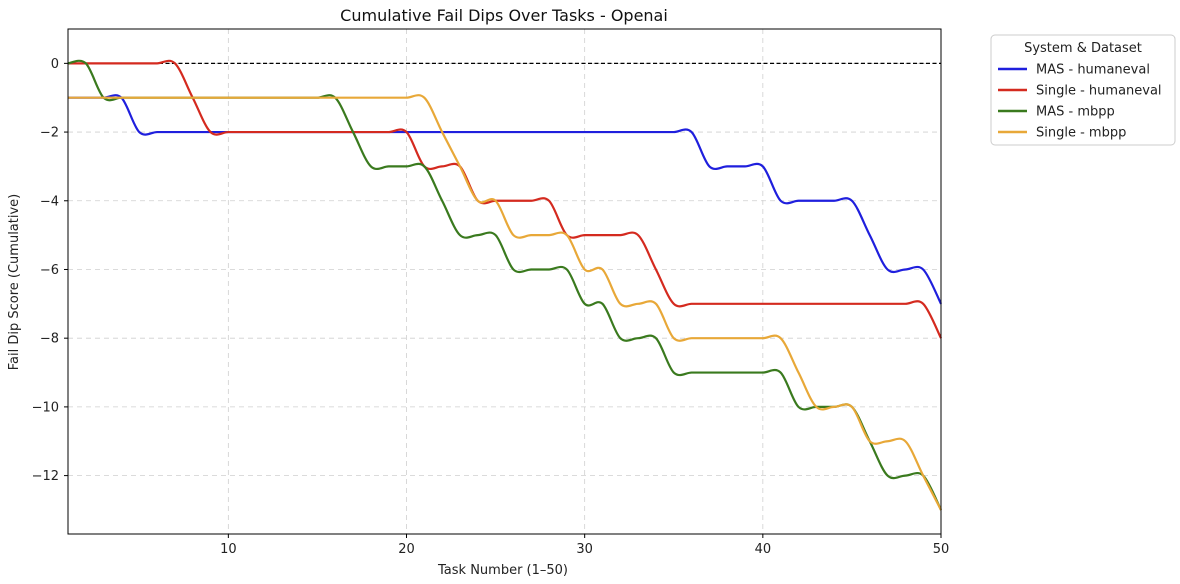 The height and width of the screenshot is (584, 1180). What do you see at coordinates (941, 549) in the screenshot?
I see `x-tick-label: 50` at bounding box center [941, 549].